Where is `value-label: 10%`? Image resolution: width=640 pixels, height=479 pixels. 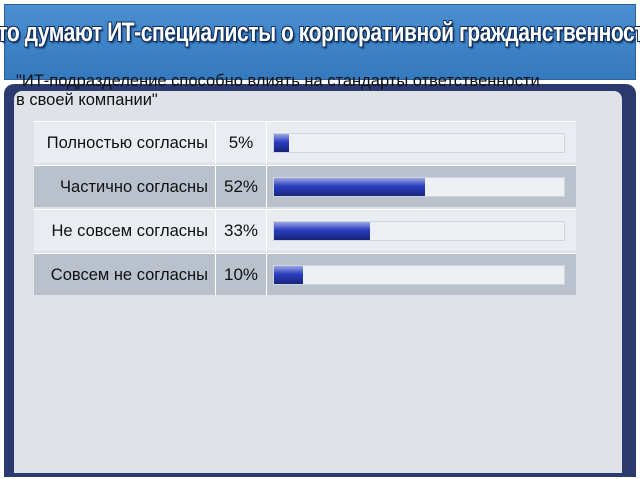 value-label: 10% is located at coordinates (241, 275).